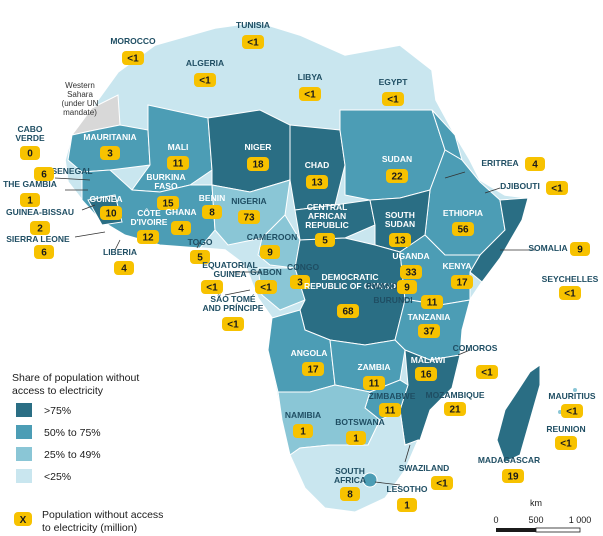 Image resolution: width=603 pixels, height=536 pixels. Describe the element at coordinates (397, 168) in the screenshot. I see `country-sudan: SUDAN 22` at that location.